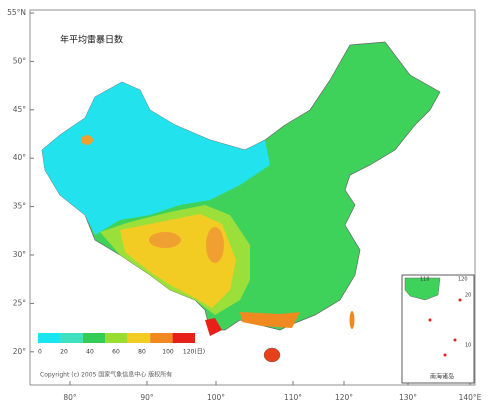 This screenshot has width=500, height=410. I want to click on lon-label: 120°, so click(344, 397).